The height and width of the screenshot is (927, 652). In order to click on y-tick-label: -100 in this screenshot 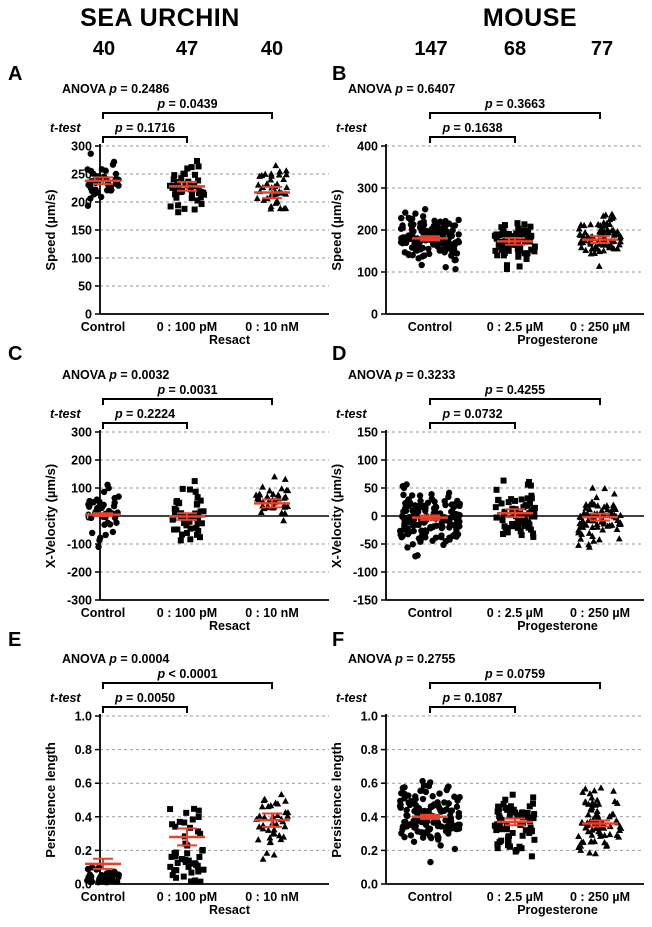, I will do `click(365, 573)`.